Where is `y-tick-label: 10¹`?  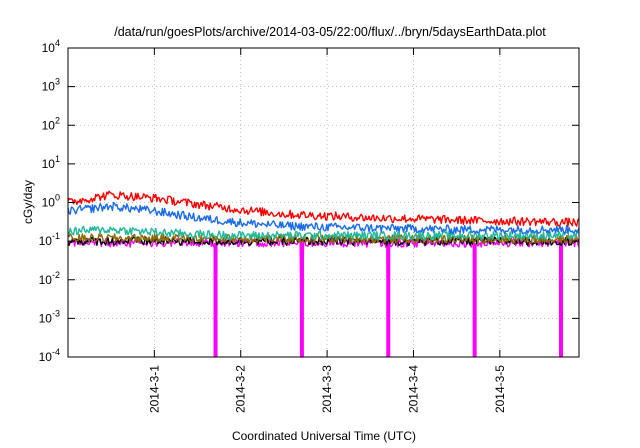
y-tick-label: 10¹ is located at coordinates (51, 162).